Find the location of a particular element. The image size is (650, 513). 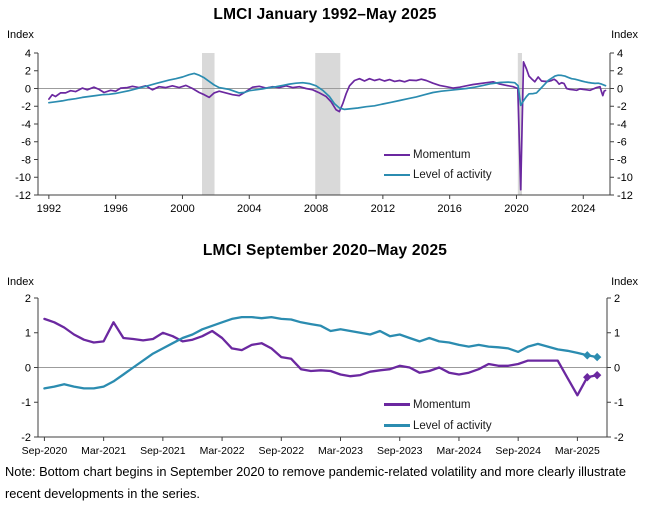

x-tick-label: Sep-2021 is located at coordinates (163, 451).